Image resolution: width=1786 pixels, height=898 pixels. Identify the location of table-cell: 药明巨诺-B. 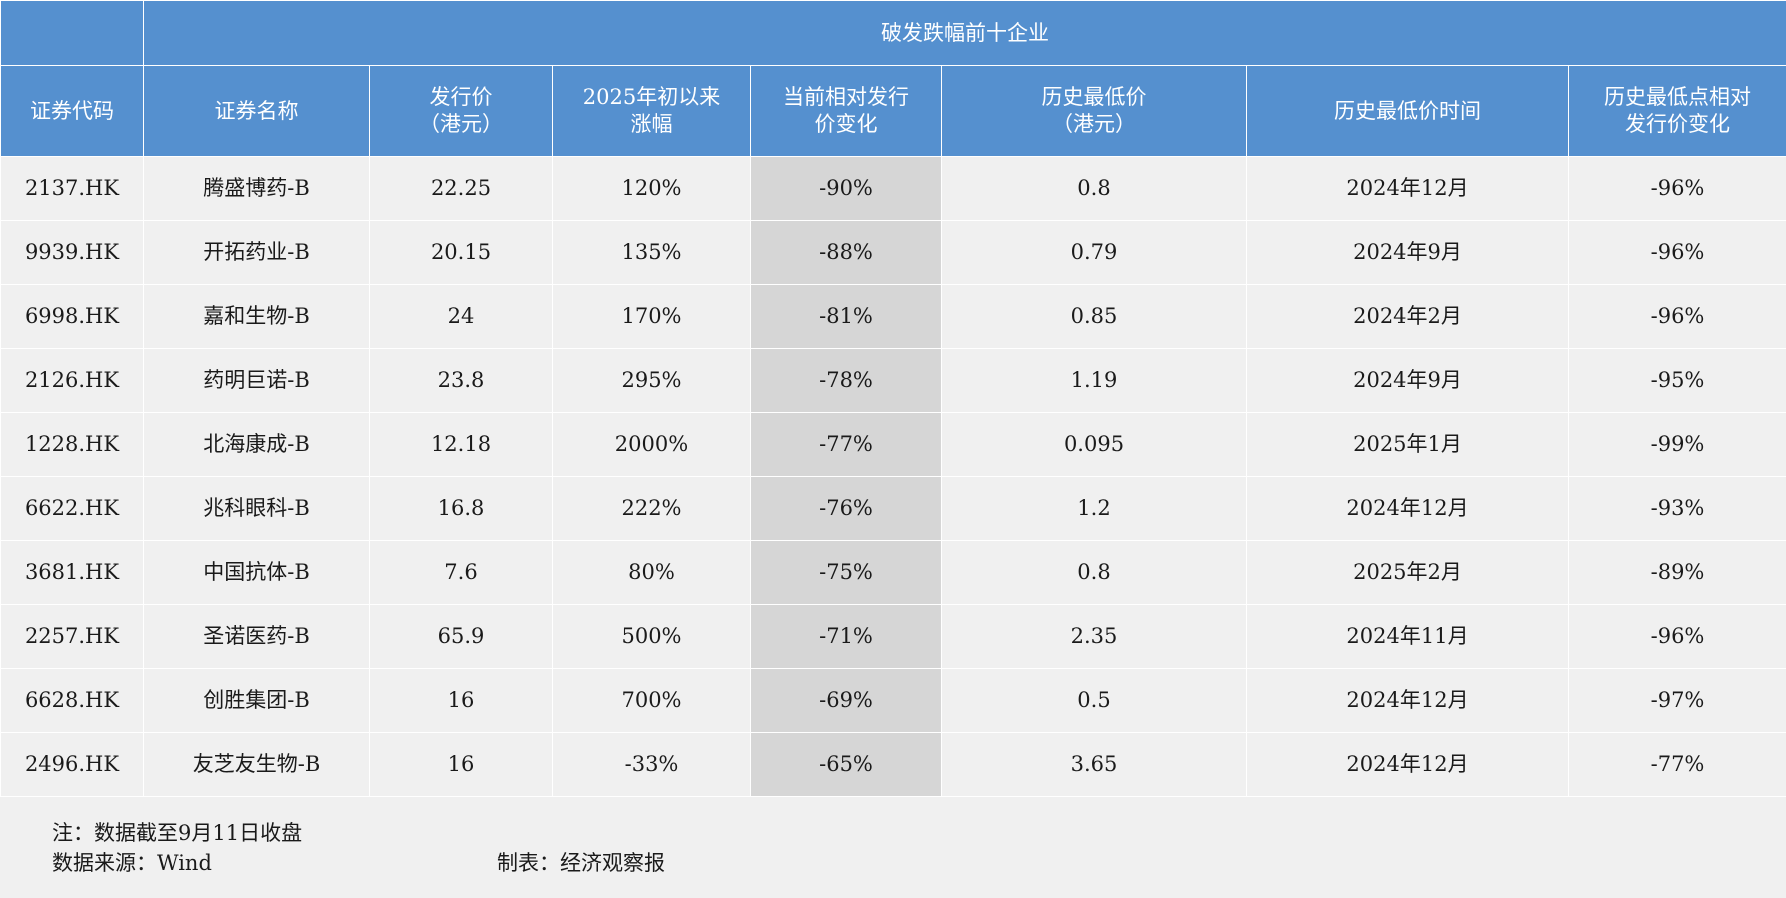
(256, 380).